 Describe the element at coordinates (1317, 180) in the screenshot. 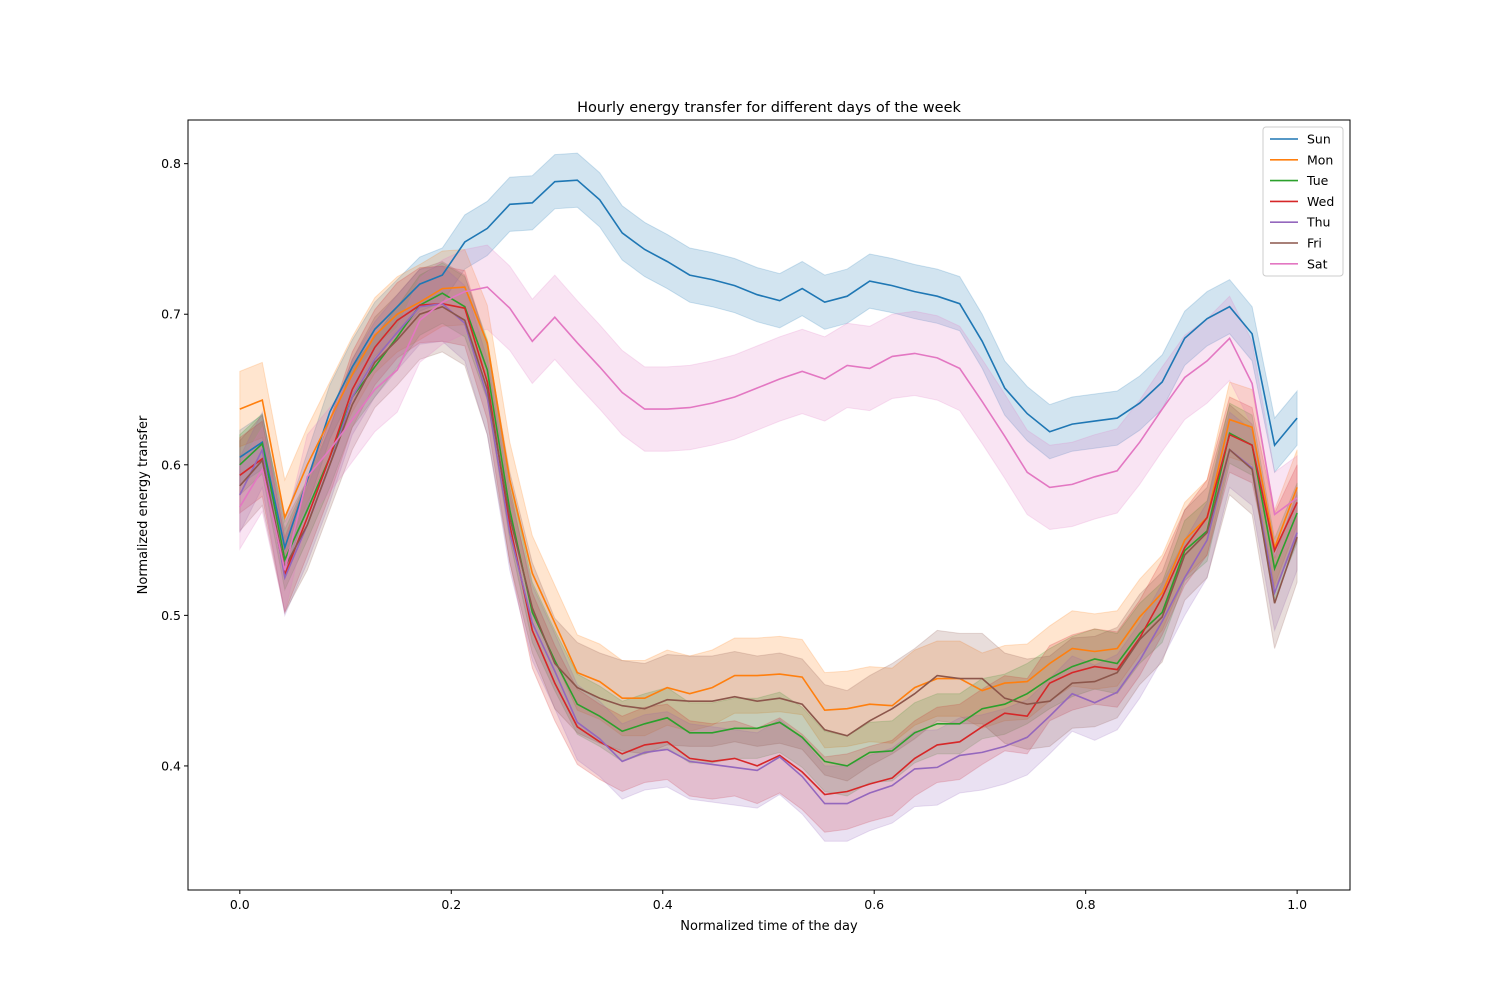

I see `legend-label-tue: Tue` at that location.